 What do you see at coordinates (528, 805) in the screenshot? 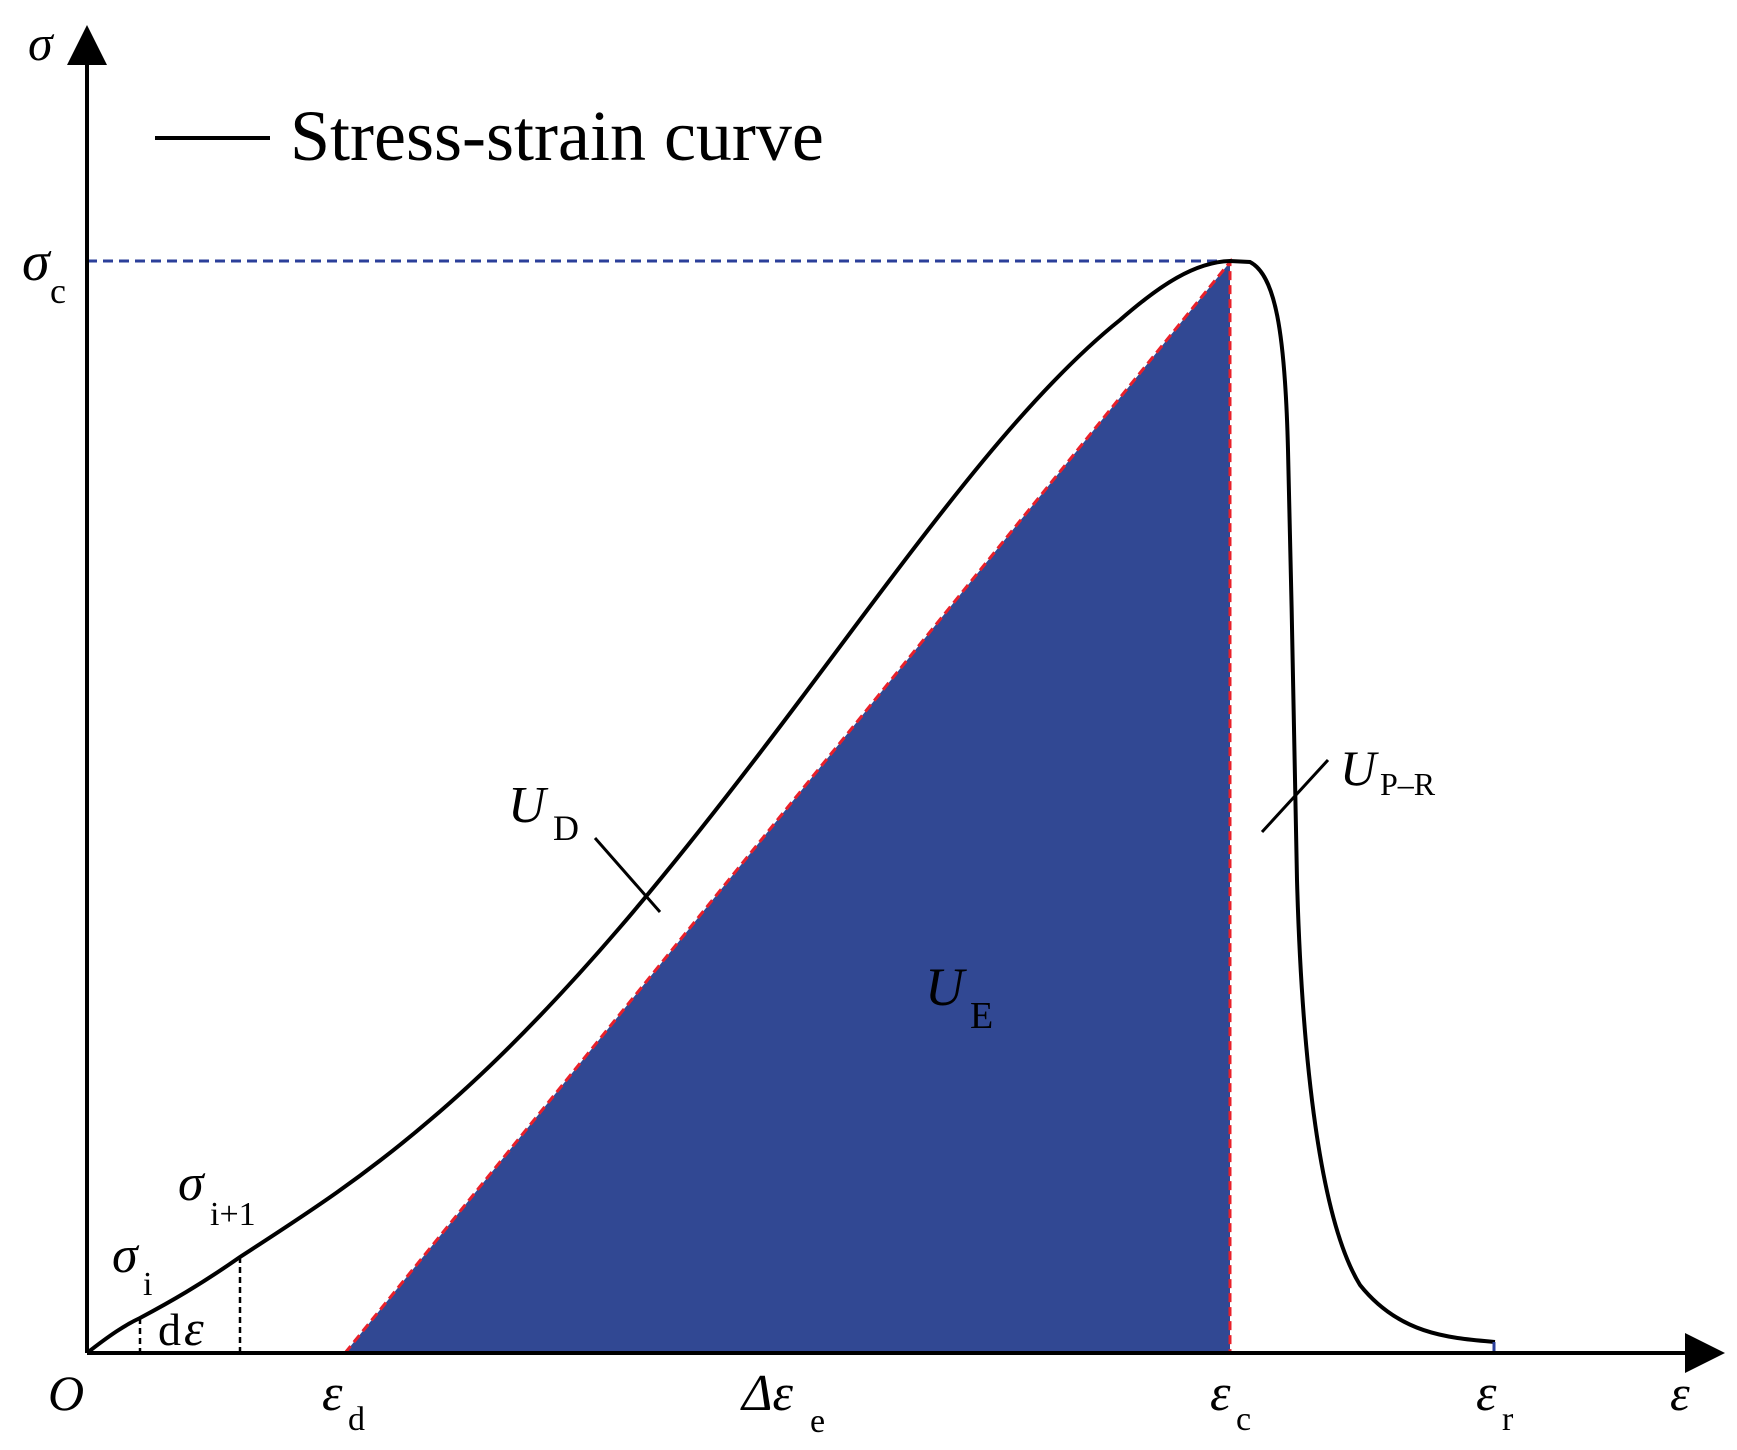
I see `ud-label: U` at bounding box center [528, 805].